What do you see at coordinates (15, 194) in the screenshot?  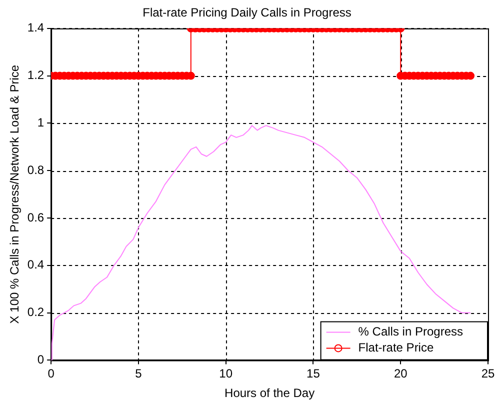 I see `y-axis-title: X 100 % Calls in Progress/Network Load & Price` at bounding box center [15, 194].